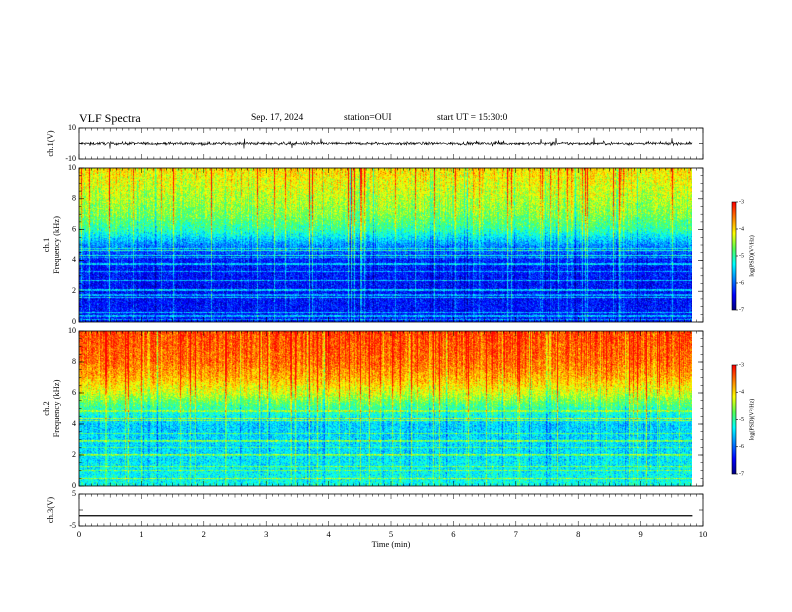 This screenshot has width=792, height=612. What do you see at coordinates (70, 158) in the screenshot?
I see `y-tick-label: -10` at bounding box center [70, 158].